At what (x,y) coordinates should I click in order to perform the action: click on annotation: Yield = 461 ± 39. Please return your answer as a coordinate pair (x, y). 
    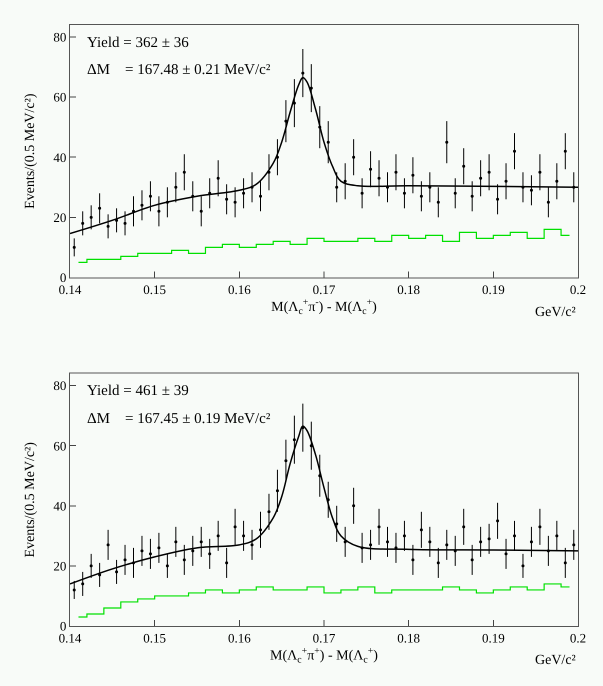
    Looking at the image, I should click on (138, 391).